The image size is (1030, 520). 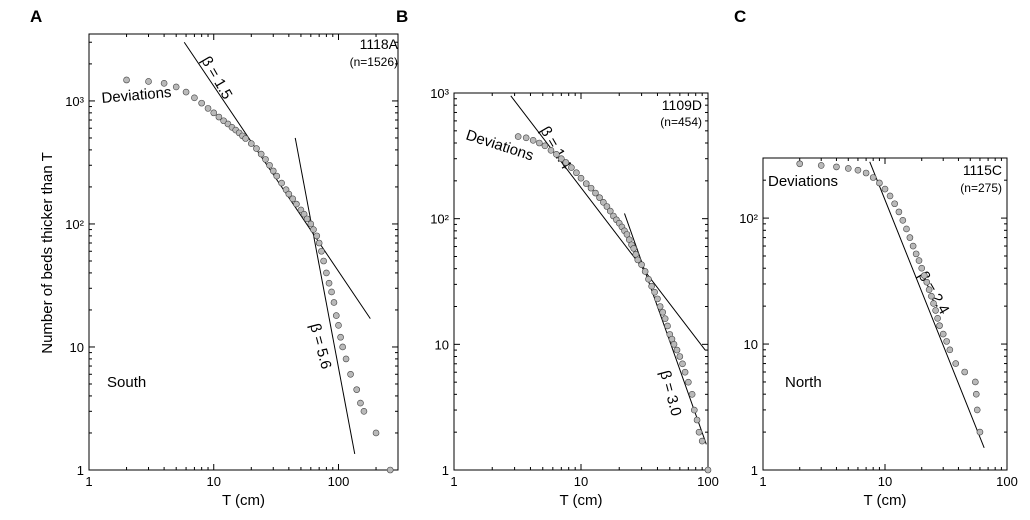 I want to click on site-label: 1118A, so click(x=379, y=44).